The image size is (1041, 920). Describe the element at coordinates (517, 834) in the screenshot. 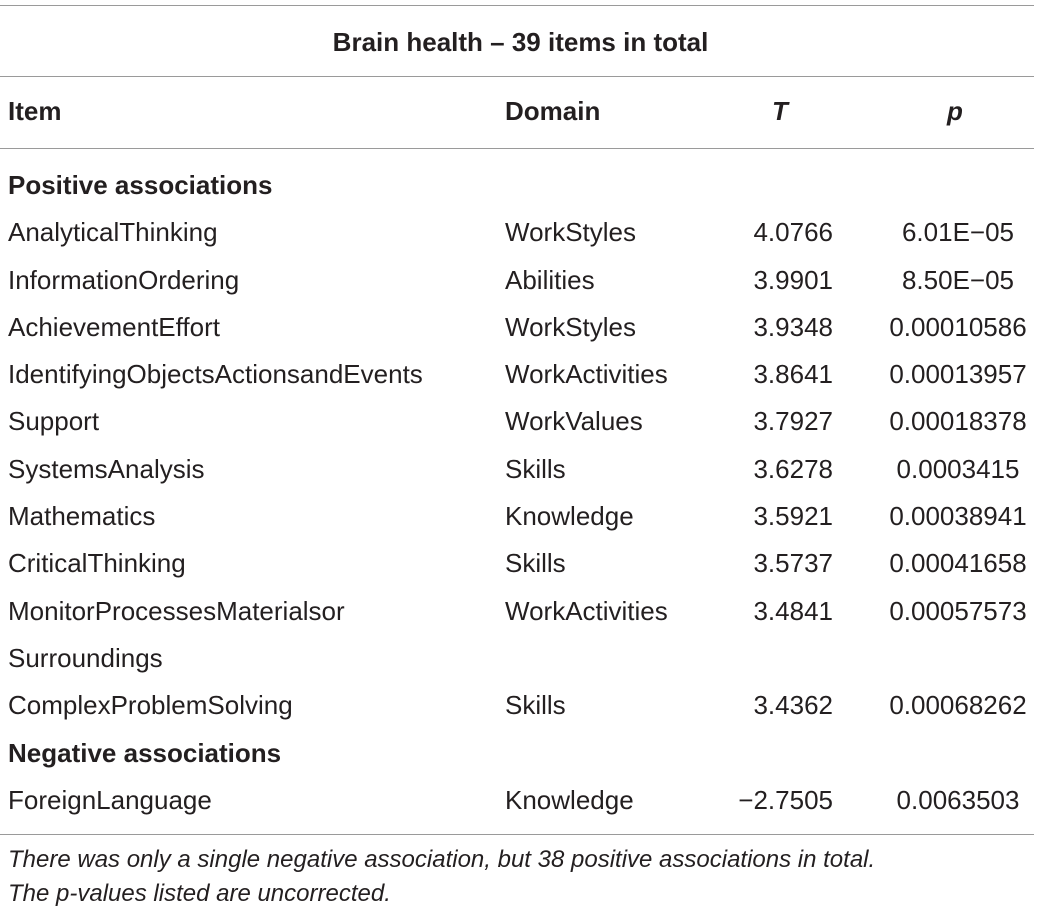

I see `table-bottom-rule` at that location.